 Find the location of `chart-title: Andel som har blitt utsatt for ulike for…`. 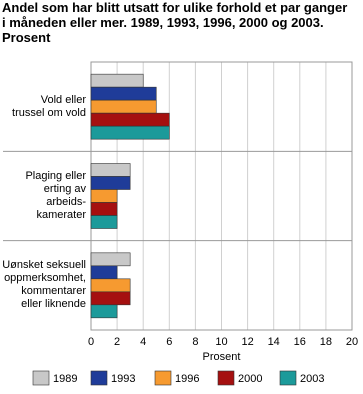

chart-title: Andel som har blitt utsatt for ulike for… is located at coordinates (175, 22).